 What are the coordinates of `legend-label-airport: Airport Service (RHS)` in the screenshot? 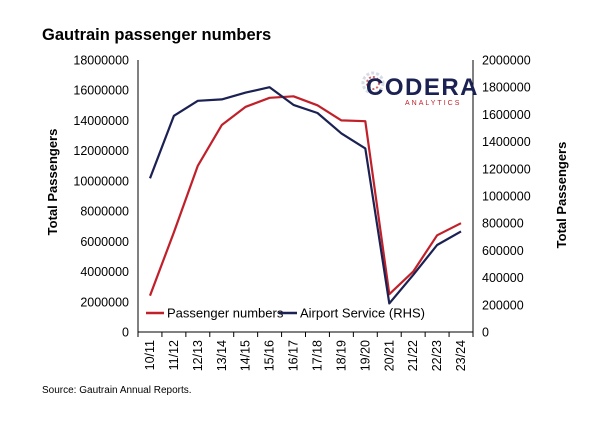 It's located at (362, 313).